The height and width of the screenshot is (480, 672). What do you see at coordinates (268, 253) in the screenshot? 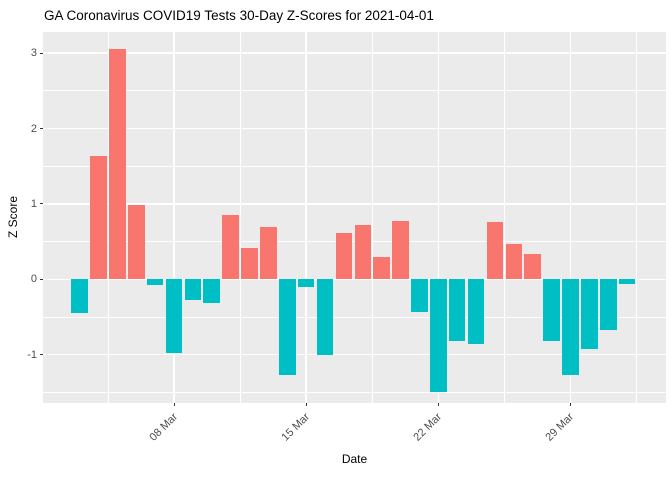
I see `bar-13-mar` at bounding box center [268, 253].